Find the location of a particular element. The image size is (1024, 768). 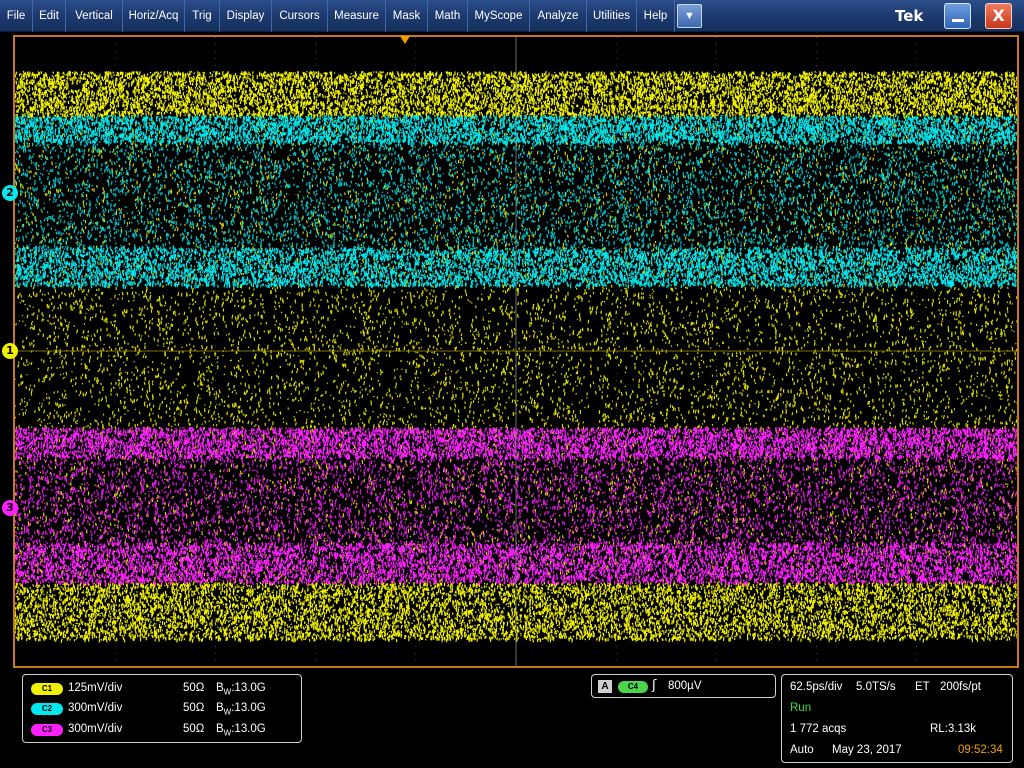

channel-3-marker: 3 is located at coordinates (10, 508).